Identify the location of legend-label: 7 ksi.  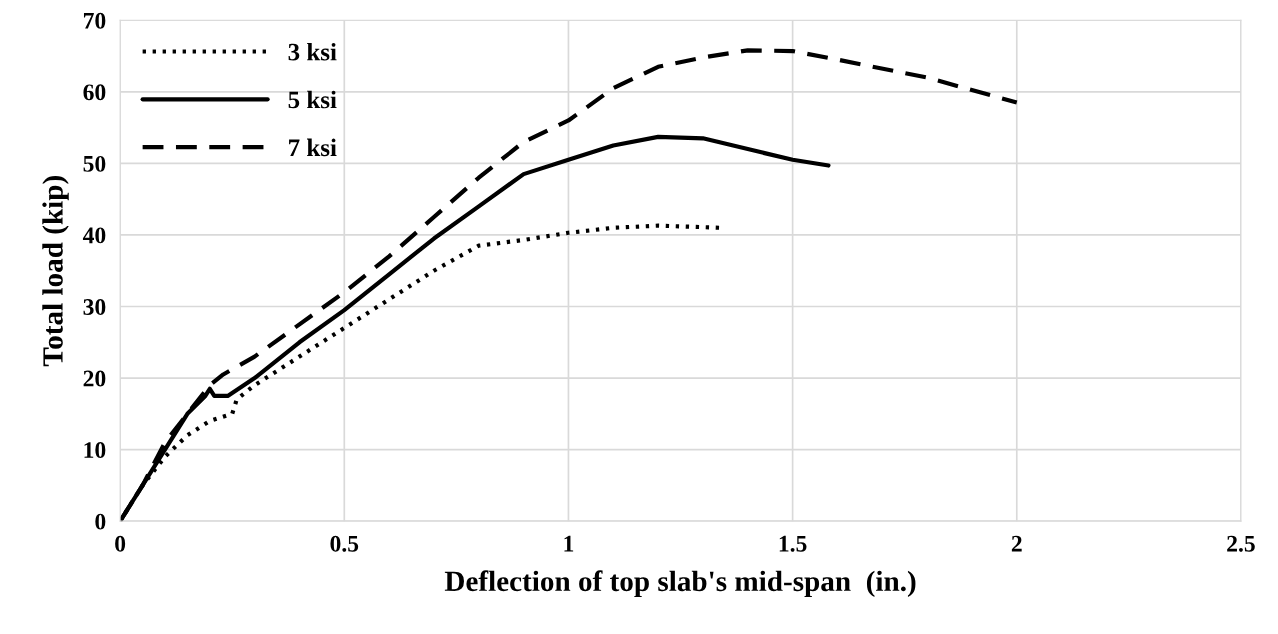
(313, 147).